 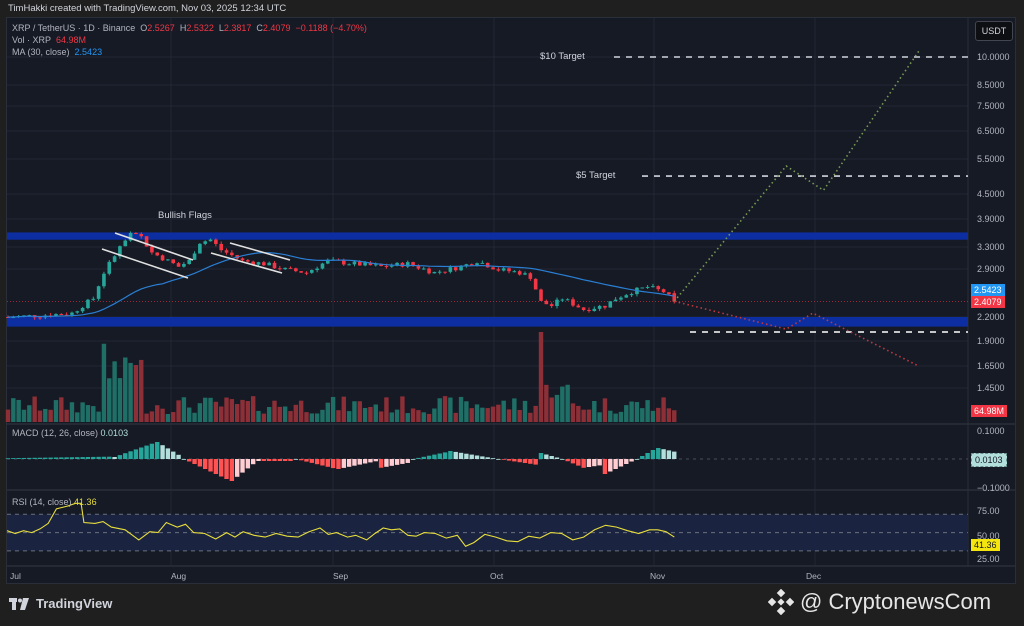 What do you see at coordinates (991, 106) in the screenshot?
I see `price-tick: 7.5000` at bounding box center [991, 106].